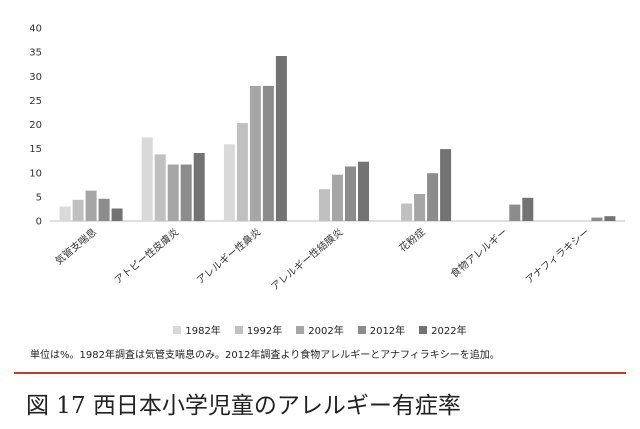 This screenshot has height=429, width=640. What do you see at coordinates (243, 406) in the screenshot?
I see `figure-caption: 図 17 西日本小学児童のアレルギー有症率` at bounding box center [243, 406].